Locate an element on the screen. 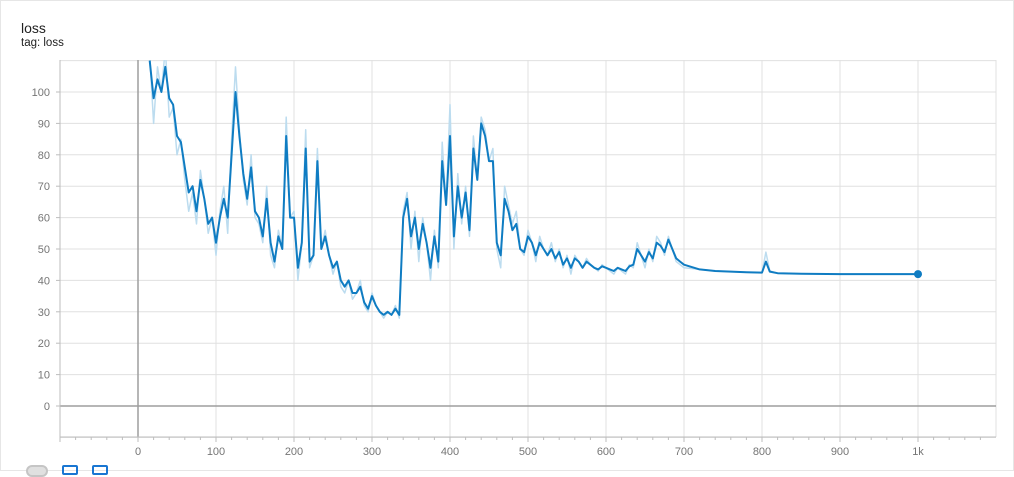  x-tick-label: 100 is located at coordinates (216, 452).